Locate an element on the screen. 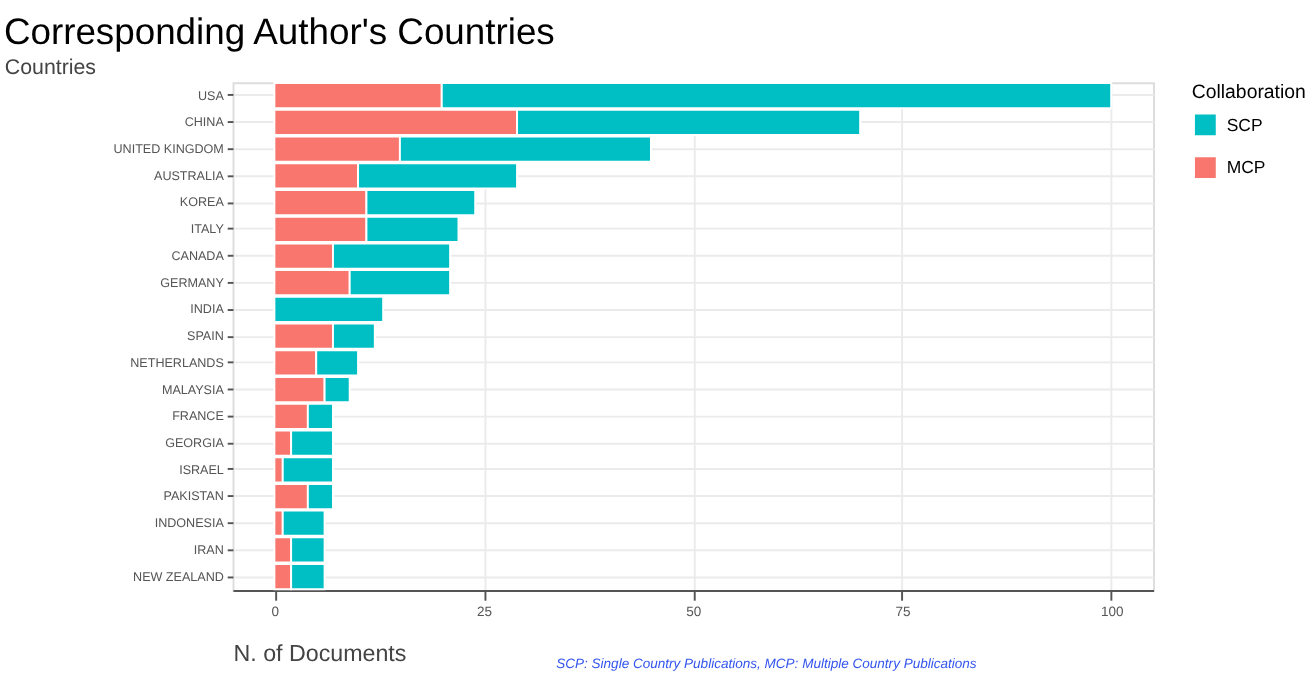 This screenshot has width=1310, height=698. x-axis-title: N. of Documents is located at coordinates (320, 653).